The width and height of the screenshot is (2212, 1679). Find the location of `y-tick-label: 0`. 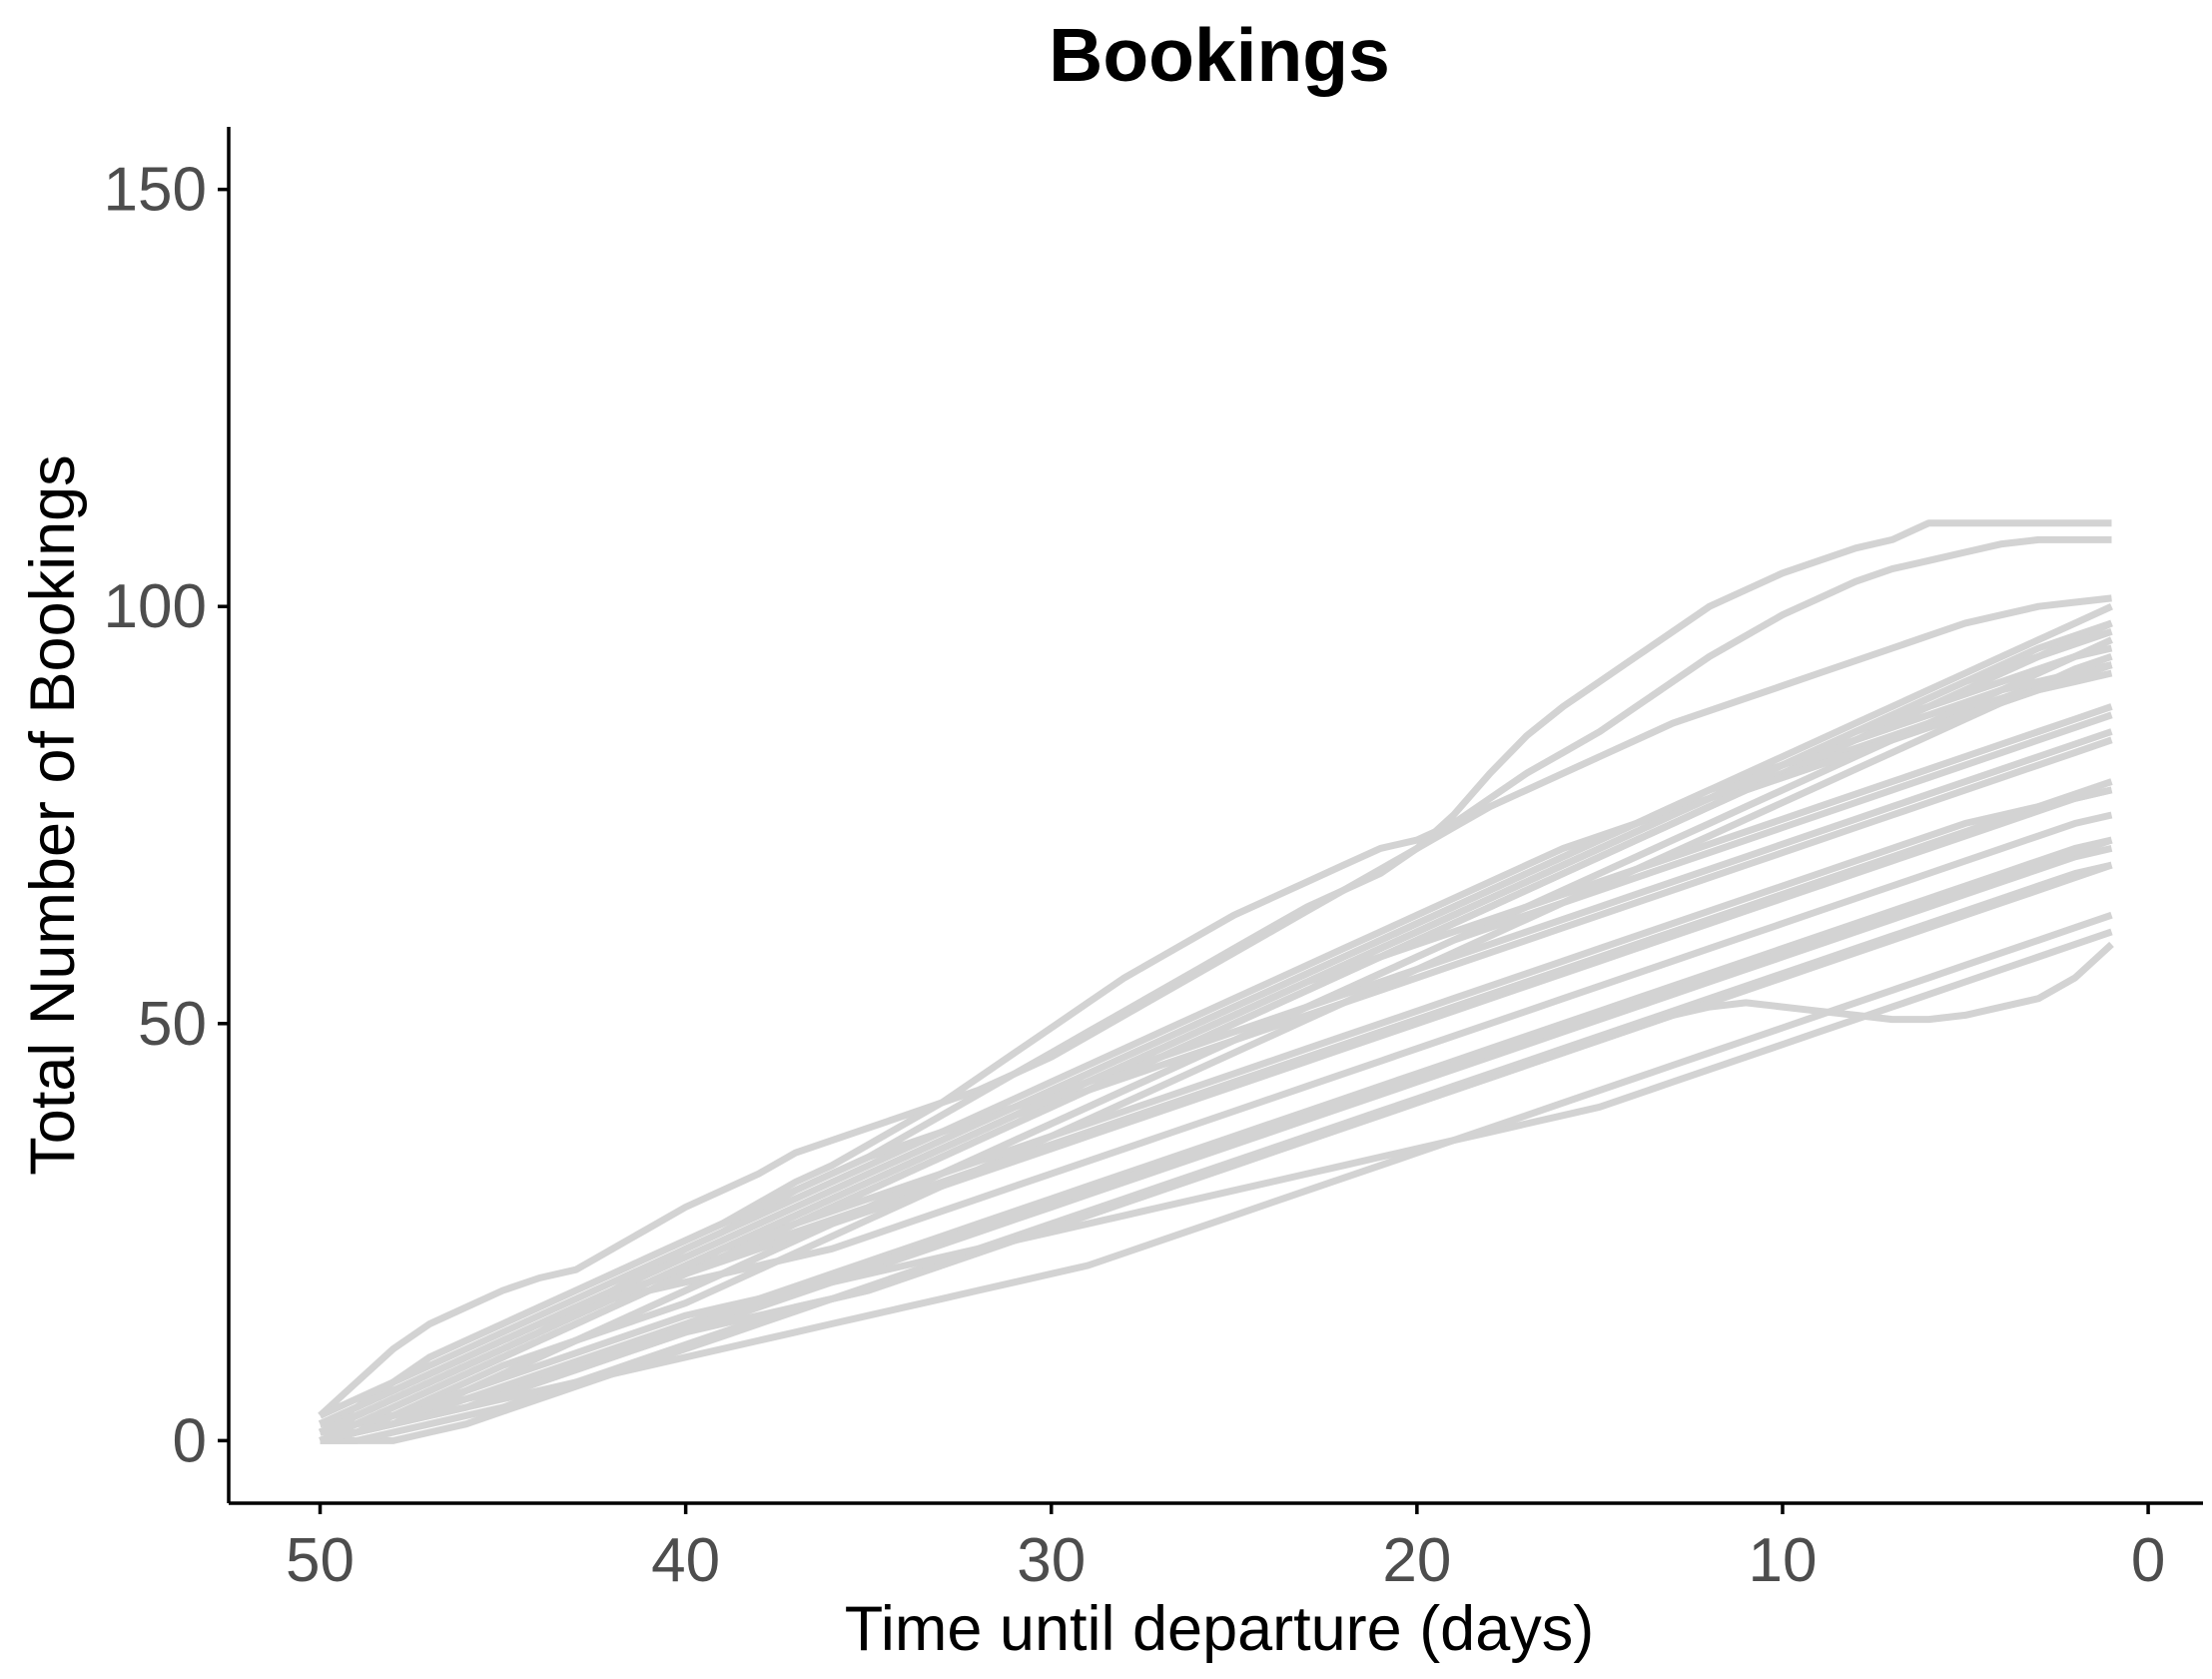

y-tick-label: 0 is located at coordinates (190, 1440).